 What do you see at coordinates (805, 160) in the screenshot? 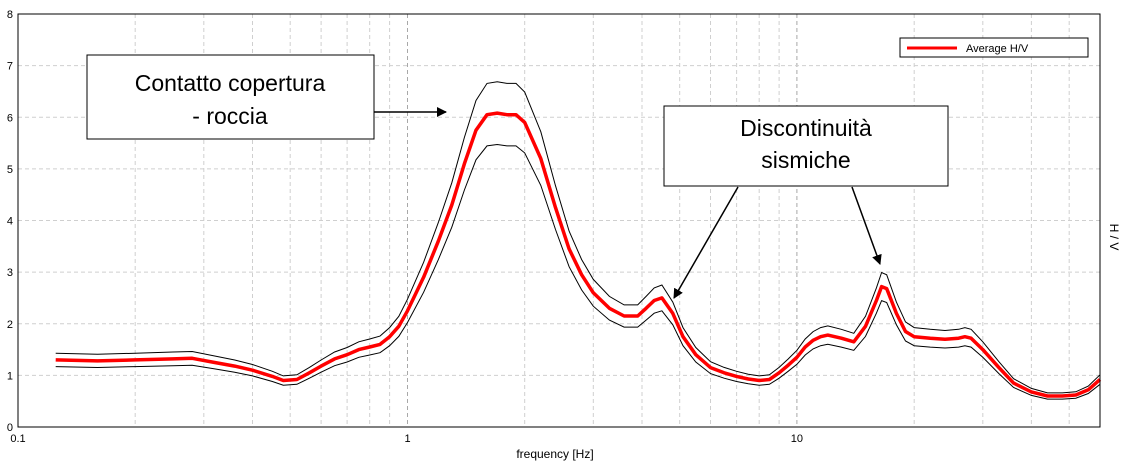
I see `annotation-2-line-2: sismiche` at bounding box center [805, 160].